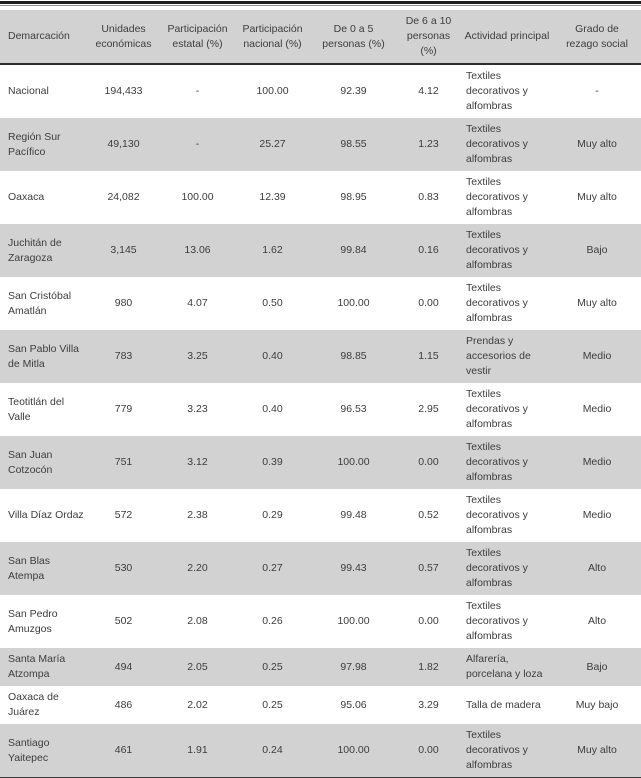 The image size is (641, 778). I want to click on cell-demarcacion: Región Sur Pacífico, so click(43, 144).